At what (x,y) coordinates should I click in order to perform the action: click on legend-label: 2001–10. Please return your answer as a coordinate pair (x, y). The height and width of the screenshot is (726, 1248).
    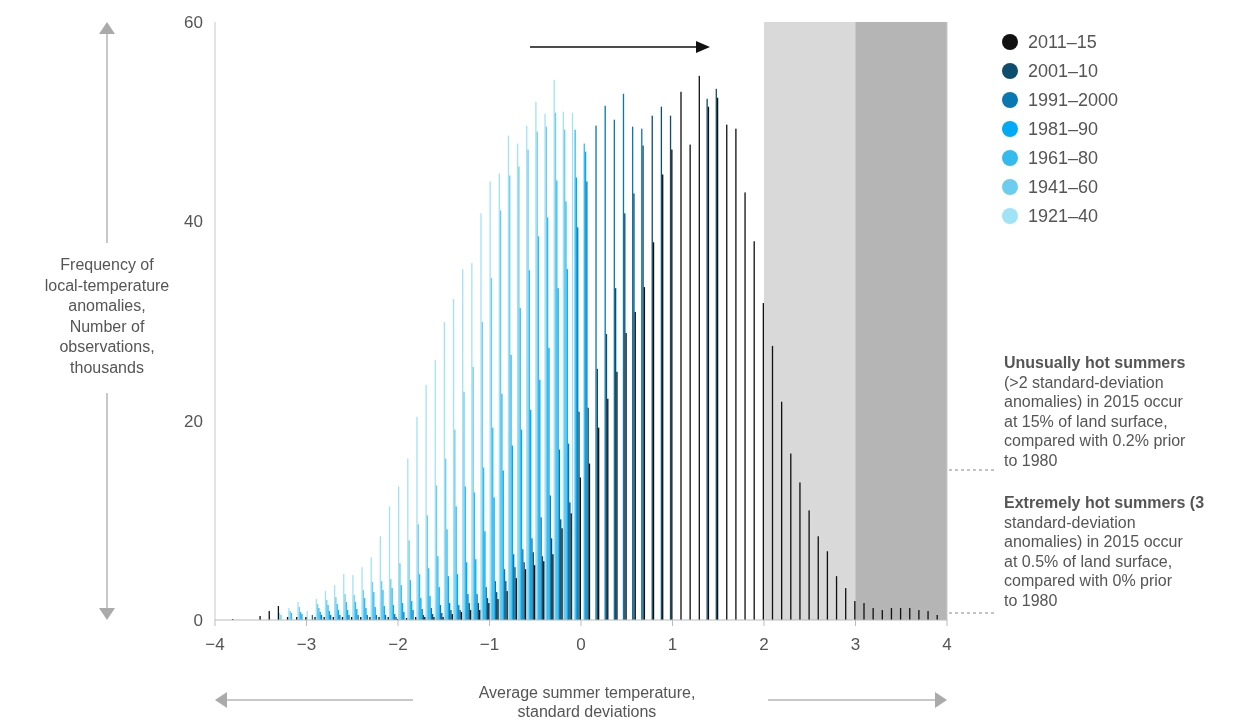
    Looking at the image, I should click on (1063, 71).